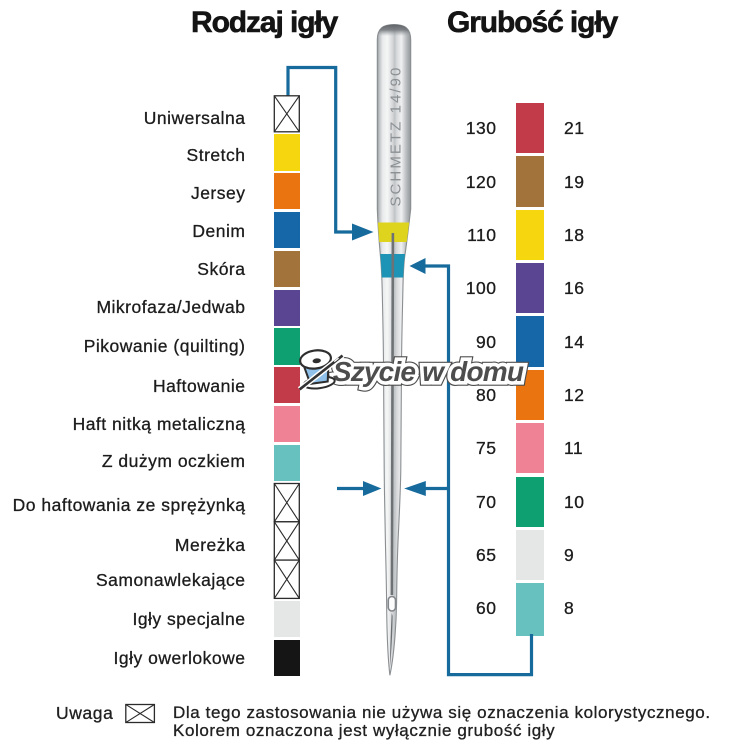 This screenshot has width=750, height=750. What do you see at coordinates (428, 371) in the screenshot?
I see `svg-text: Szycie w domu` at bounding box center [428, 371].